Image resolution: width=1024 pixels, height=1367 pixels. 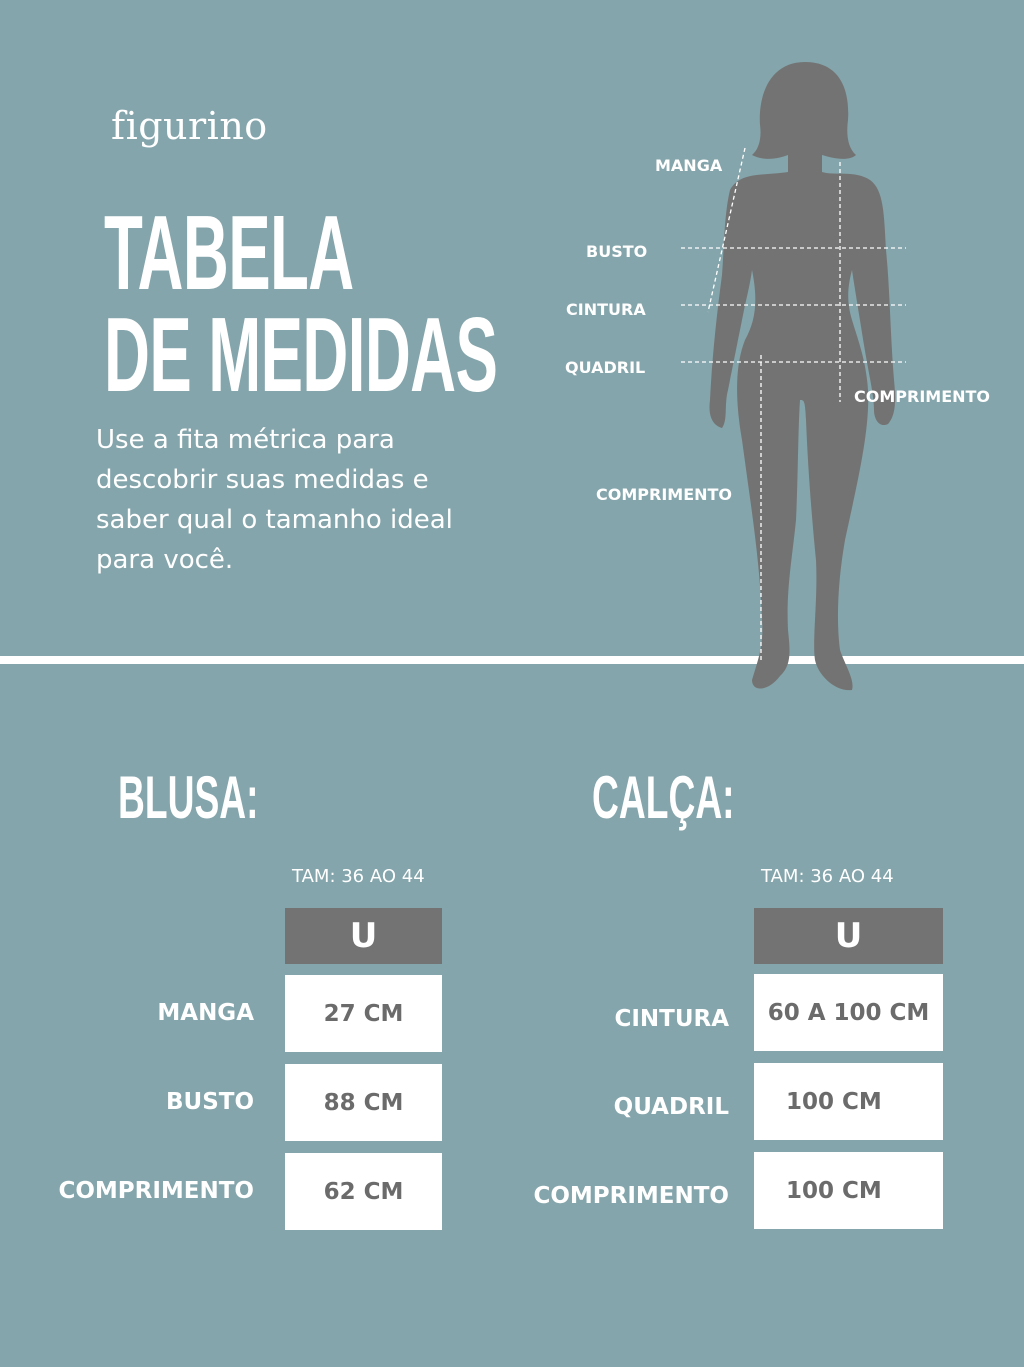 I want to click on blusa-row-label: COMPRIMENTO, so click(x=156, y=1191).